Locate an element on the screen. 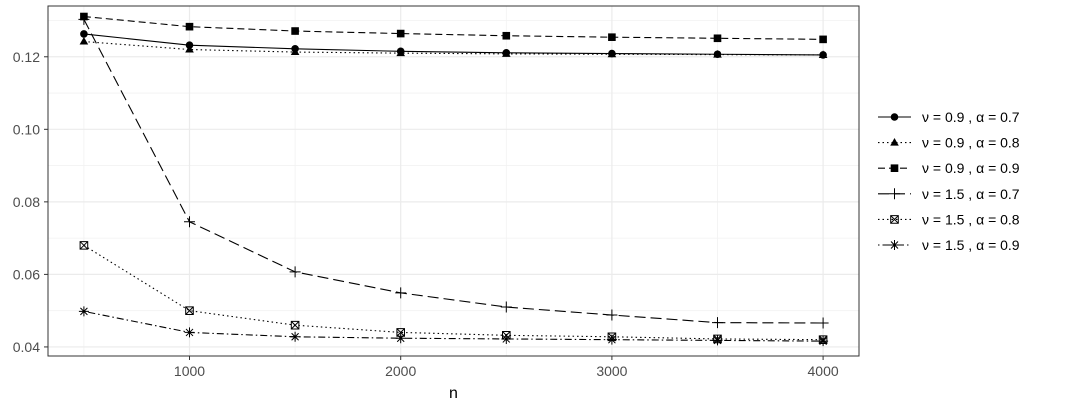  x-tick-label: 2000 is located at coordinates (400, 371).